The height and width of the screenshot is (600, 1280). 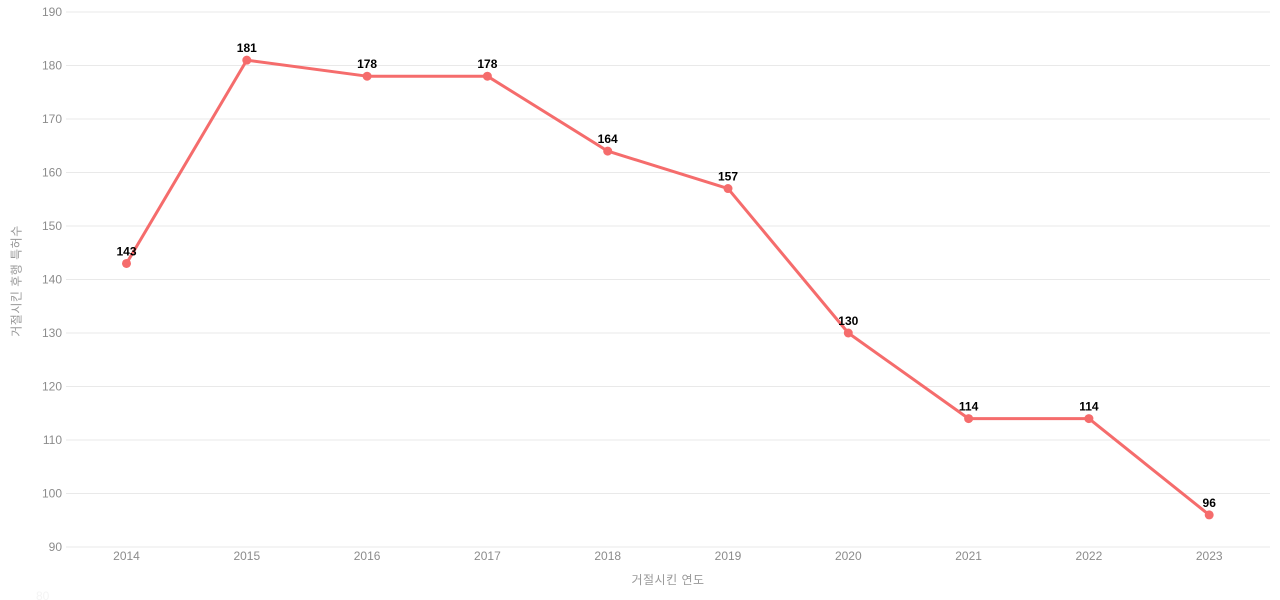 What do you see at coordinates (52, 66) in the screenshot?
I see `y-tick-label: 180` at bounding box center [52, 66].